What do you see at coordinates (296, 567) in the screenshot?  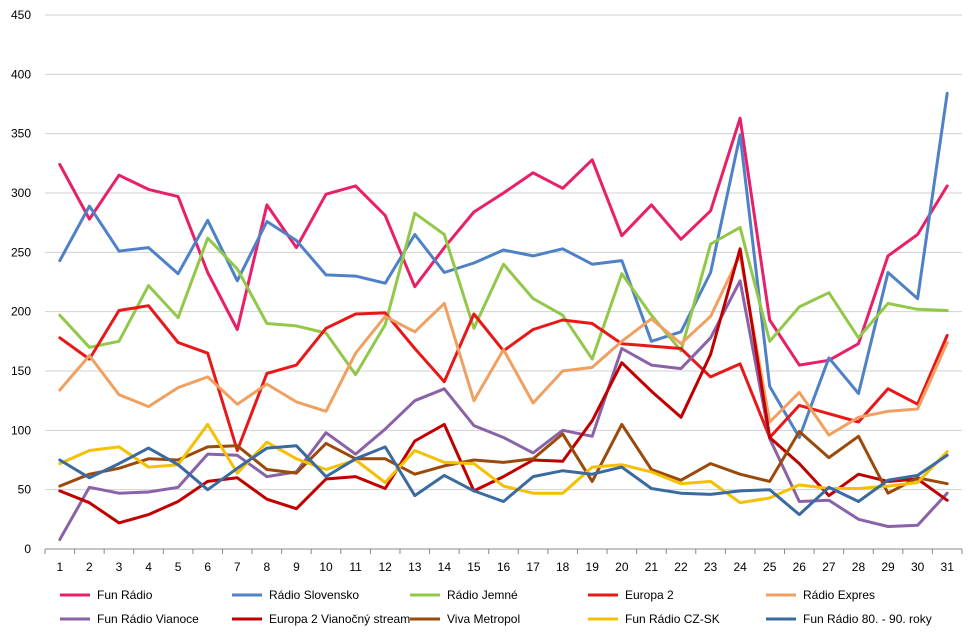 I see `x-tick-label: 9` at bounding box center [296, 567].